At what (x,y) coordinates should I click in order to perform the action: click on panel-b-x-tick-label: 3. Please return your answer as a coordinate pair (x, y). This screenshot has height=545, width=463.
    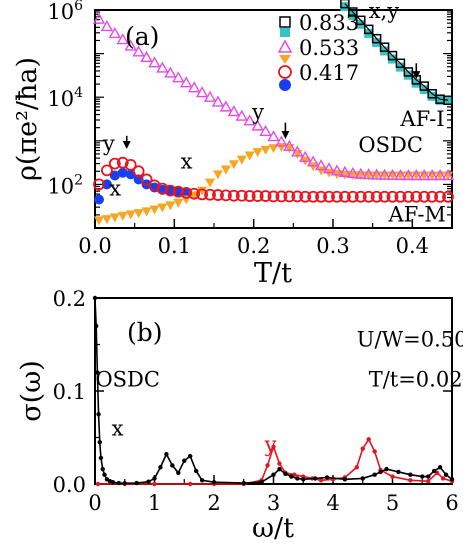
    Looking at the image, I should click on (273, 503).